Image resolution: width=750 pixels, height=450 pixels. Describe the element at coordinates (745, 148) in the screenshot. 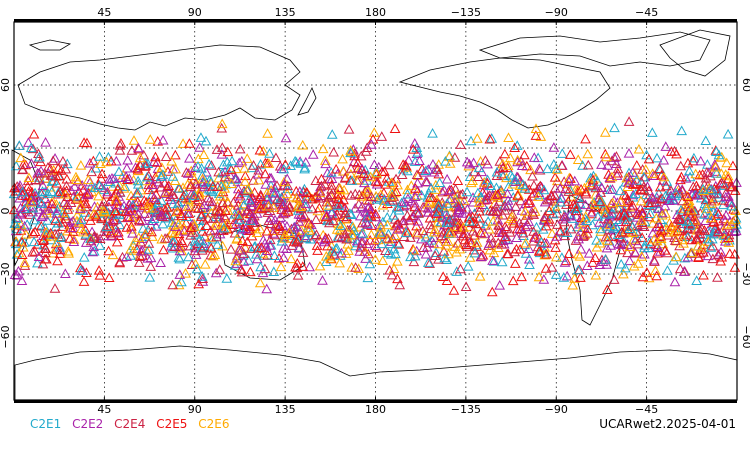

I see `right-lat-label: 30` at that location.